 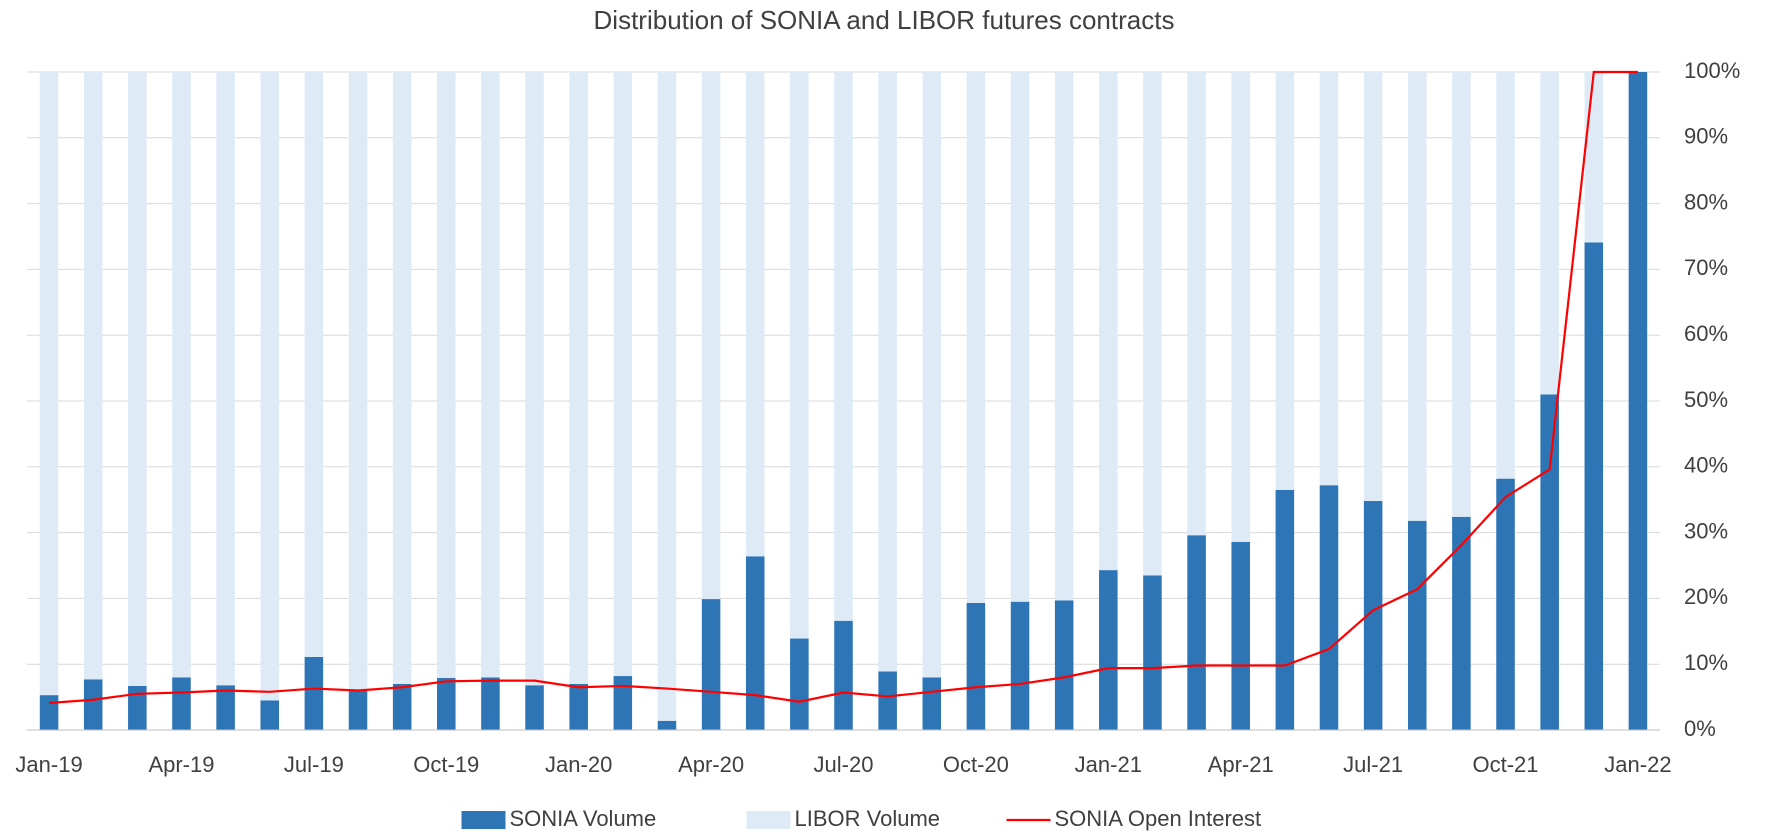 What do you see at coordinates (1712, 70) in the screenshot?
I see `y-tick-label: 100%` at bounding box center [1712, 70].